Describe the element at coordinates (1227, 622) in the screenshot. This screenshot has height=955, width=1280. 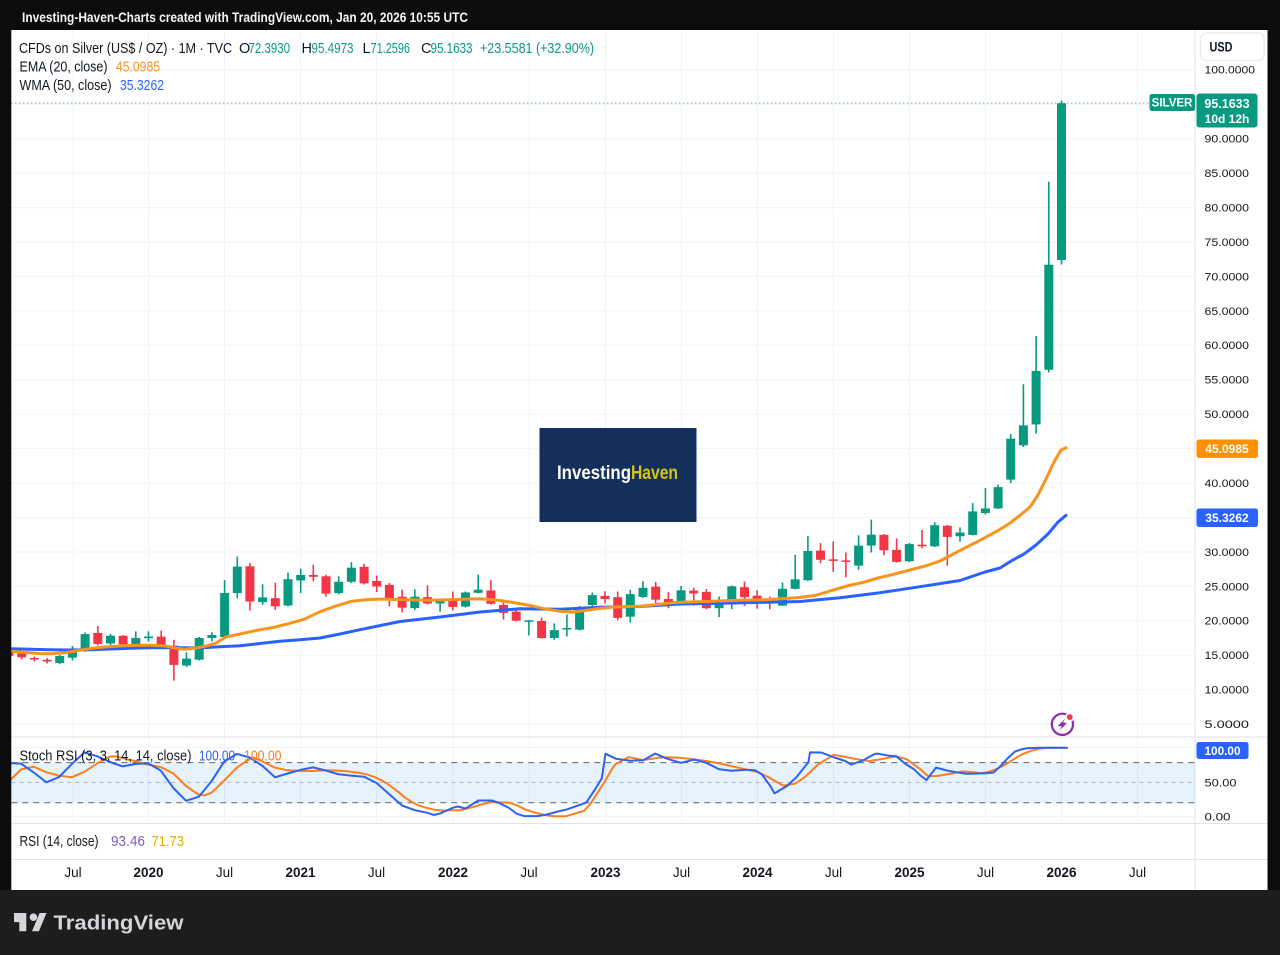
I see `svg-text: 20.0000` at that location.